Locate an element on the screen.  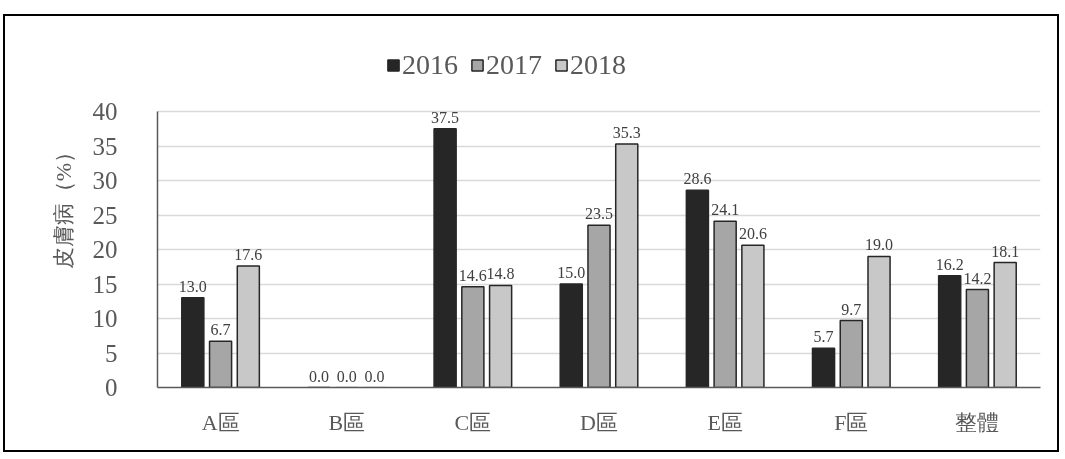
data-label: 24.1 is located at coordinates (725, 210).